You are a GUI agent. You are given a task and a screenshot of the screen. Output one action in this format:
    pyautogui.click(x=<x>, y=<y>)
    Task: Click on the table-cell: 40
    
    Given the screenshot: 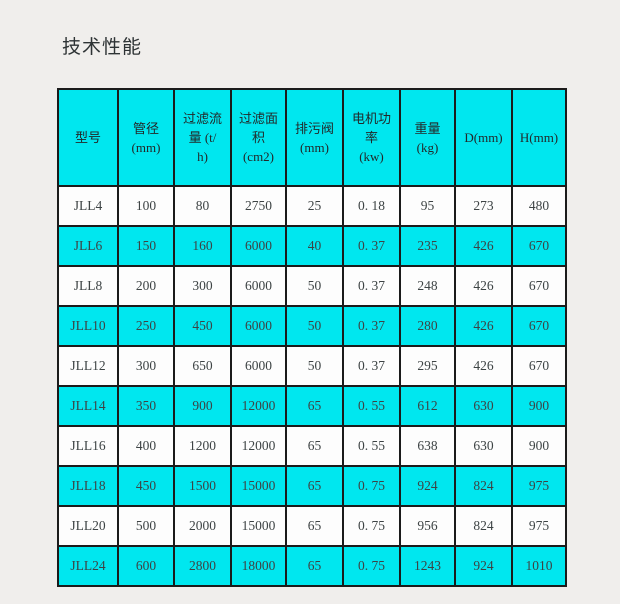 What is the action you would take?
    pyautogui.click(x=314, y=246)
    